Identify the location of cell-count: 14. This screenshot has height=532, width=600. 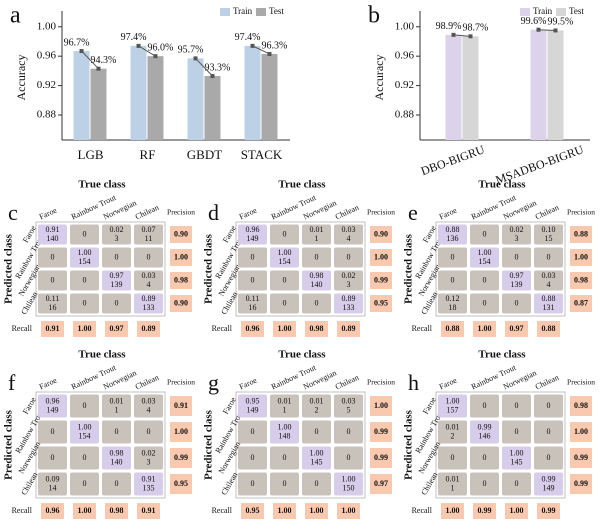
(53, 487).